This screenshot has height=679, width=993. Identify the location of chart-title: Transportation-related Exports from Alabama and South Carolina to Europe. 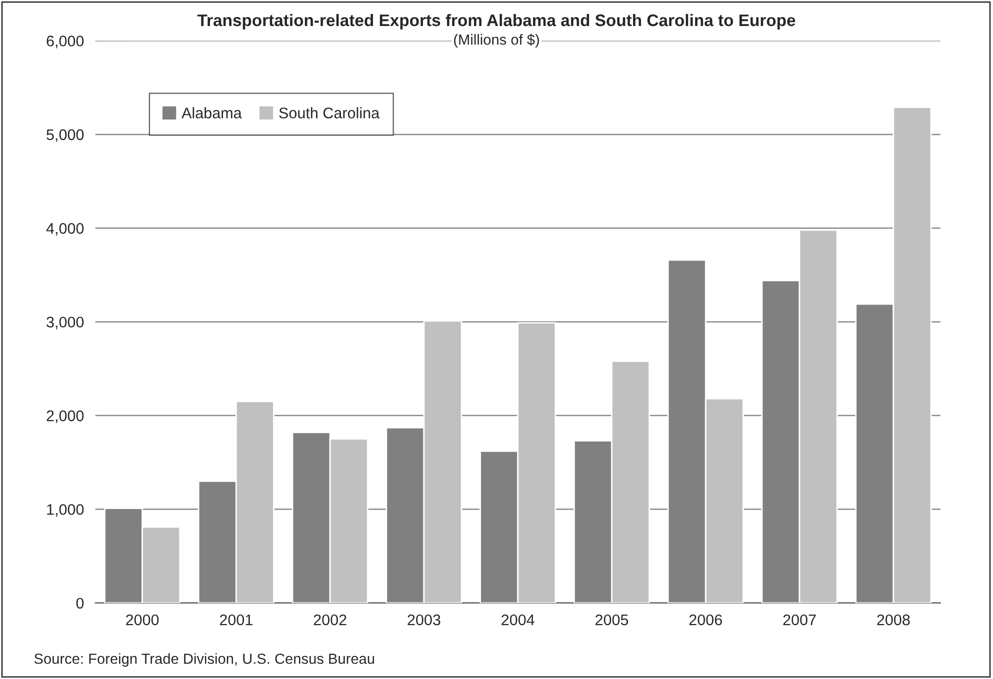
(496, 22).